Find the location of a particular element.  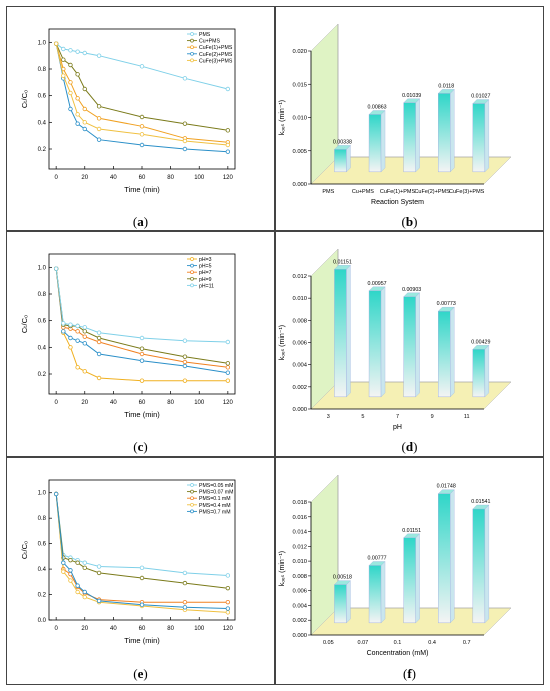

x-tick-label: 80 is located at coordinates (170, 178).